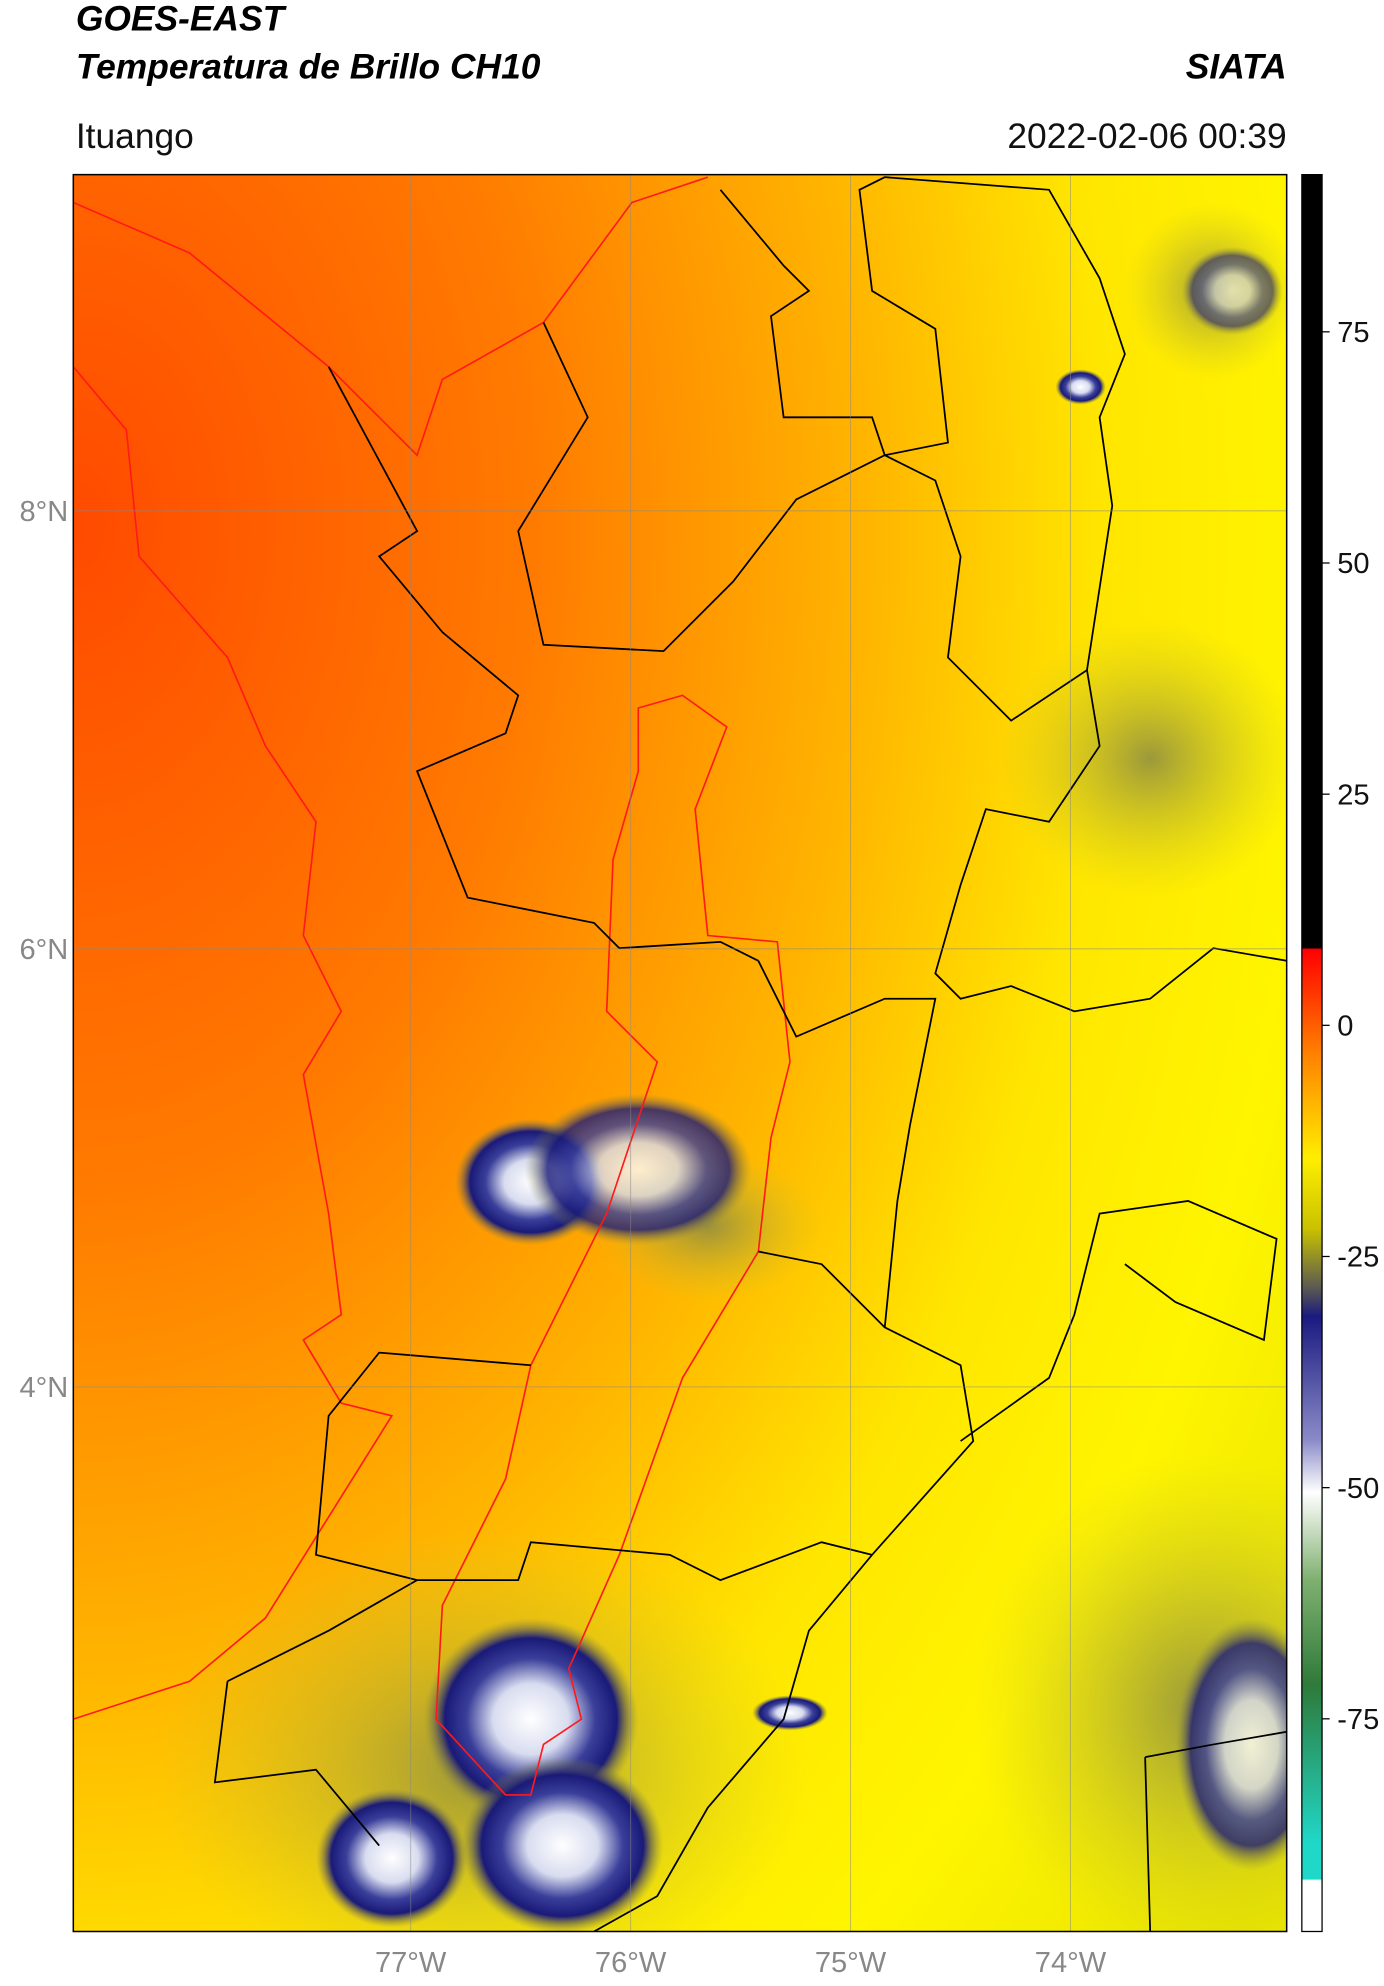  I want to click on subtitle: Temperatura de Brillo CH10, so click(308, 67).